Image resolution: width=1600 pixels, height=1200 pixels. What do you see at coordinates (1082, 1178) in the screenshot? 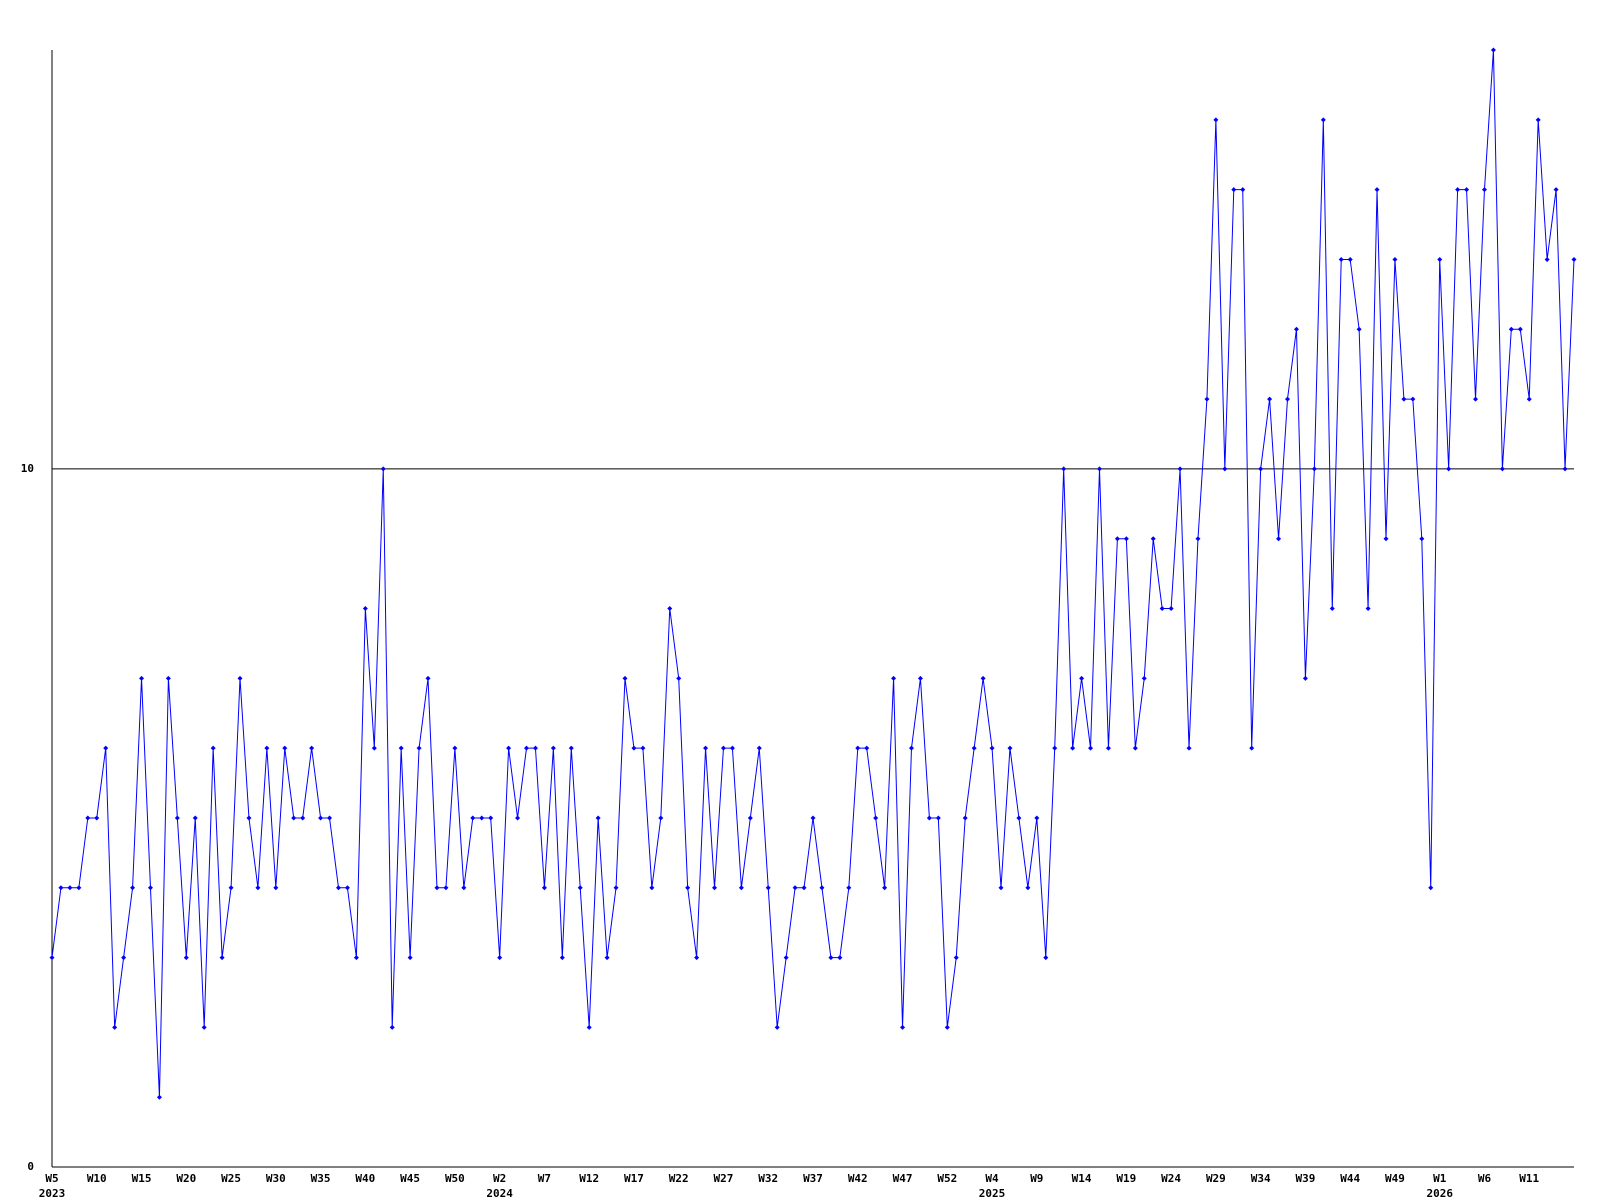
I see `x-tick-label: W14` at bounding box center [1082, 1178].